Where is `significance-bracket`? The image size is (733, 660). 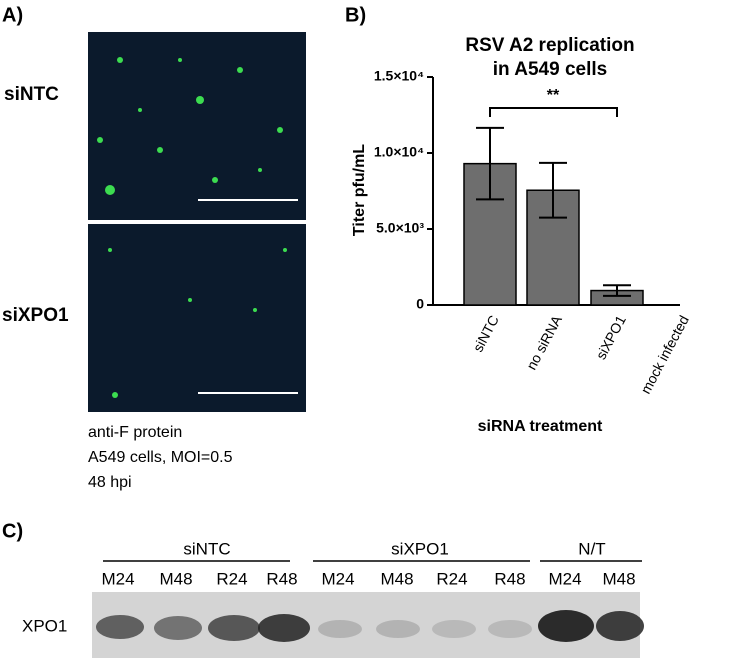
significance-bracket is located at coordinates (553, 112).